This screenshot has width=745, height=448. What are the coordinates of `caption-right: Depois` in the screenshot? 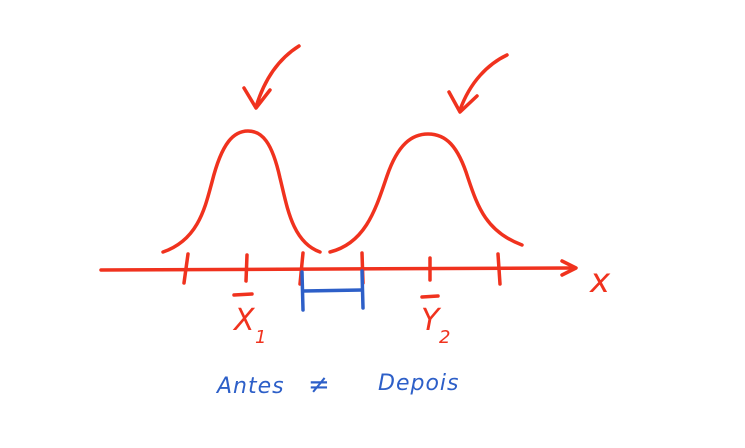 It's located at (418, 383).